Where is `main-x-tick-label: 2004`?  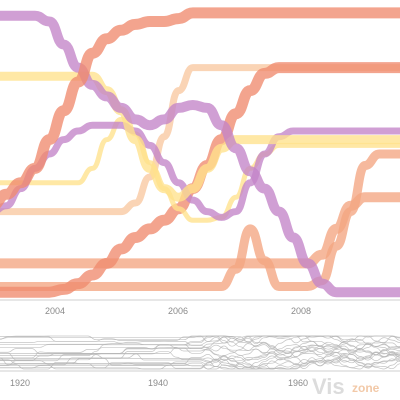 main-x-tick-label: 2004 is located at coordinates (55, 311).